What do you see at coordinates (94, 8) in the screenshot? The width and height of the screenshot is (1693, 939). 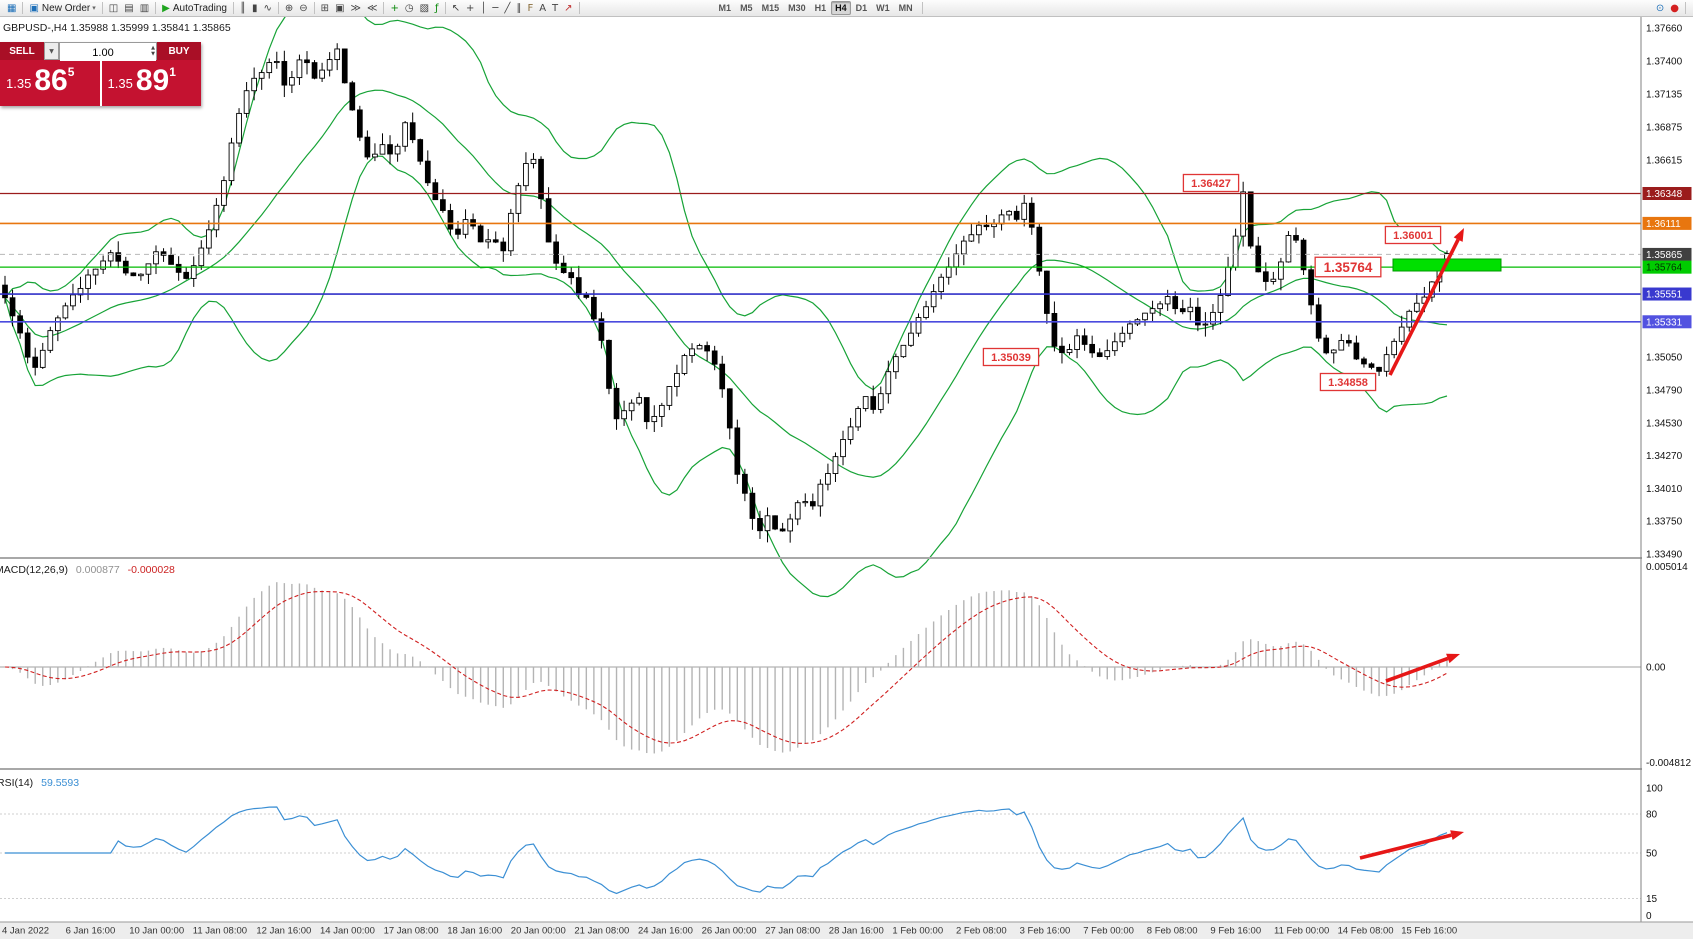 I see `caret-down-icon: ▾` at bounding box center [94, 8].